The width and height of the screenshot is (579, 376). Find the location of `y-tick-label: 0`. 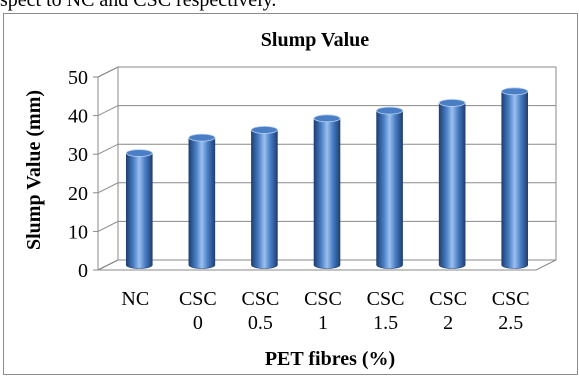

y-tick-label: 0 is located at coordinates (83, 271).